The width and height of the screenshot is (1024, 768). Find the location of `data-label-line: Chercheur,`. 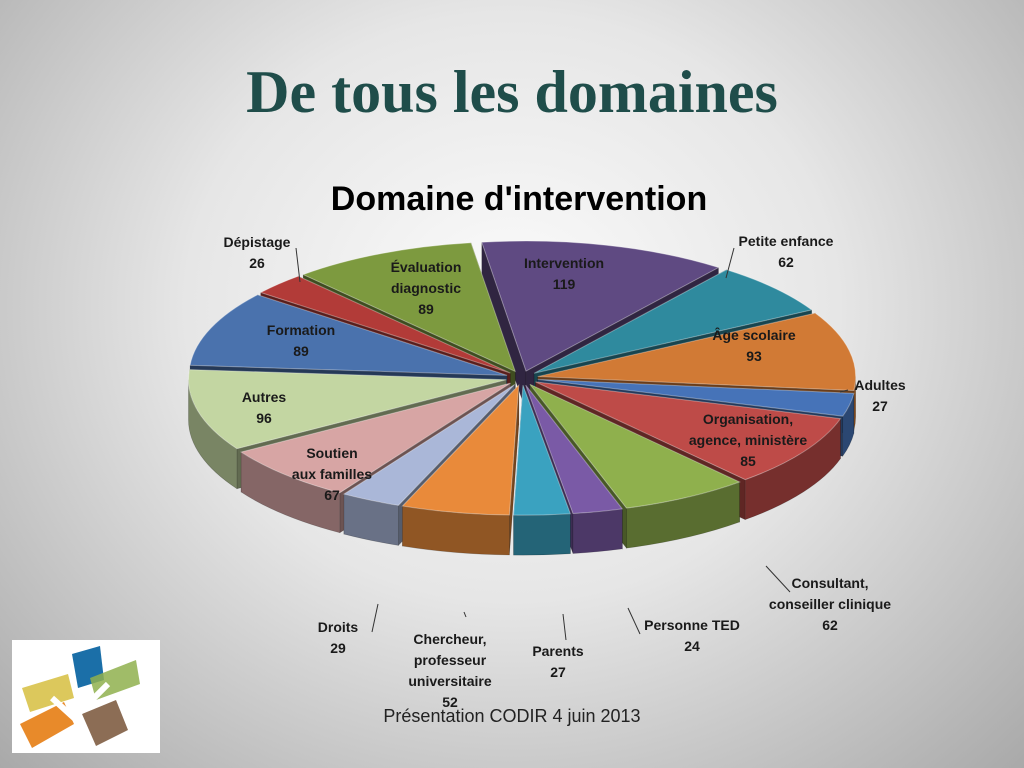

data-label-line: Chercheur, is located at coordinates (449, 639).